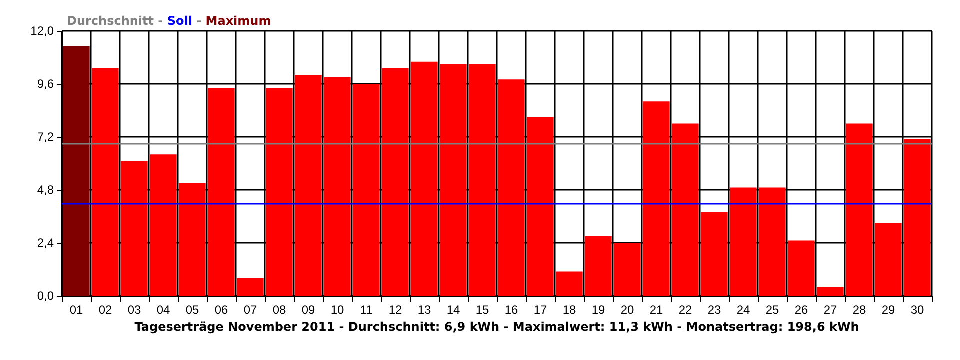  What do you see at coordinates (511, 310) in the screenshot?
I see `x-tick-label: 16` at bounding box center [511, 310].